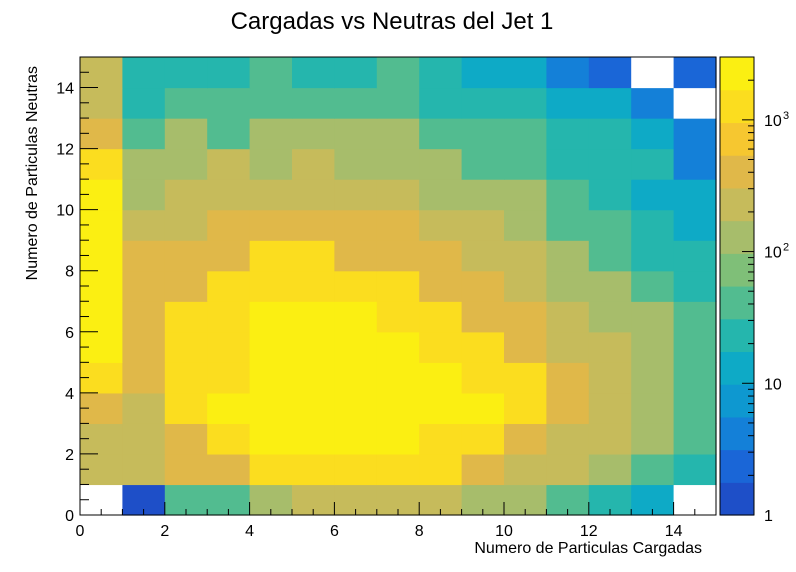 The height and width of the screenshot is (572, 796). What do you see at coordinates (69, 333) in the screenshot?
I see `y-tick-label: 6` at bounding box center [69, 333].